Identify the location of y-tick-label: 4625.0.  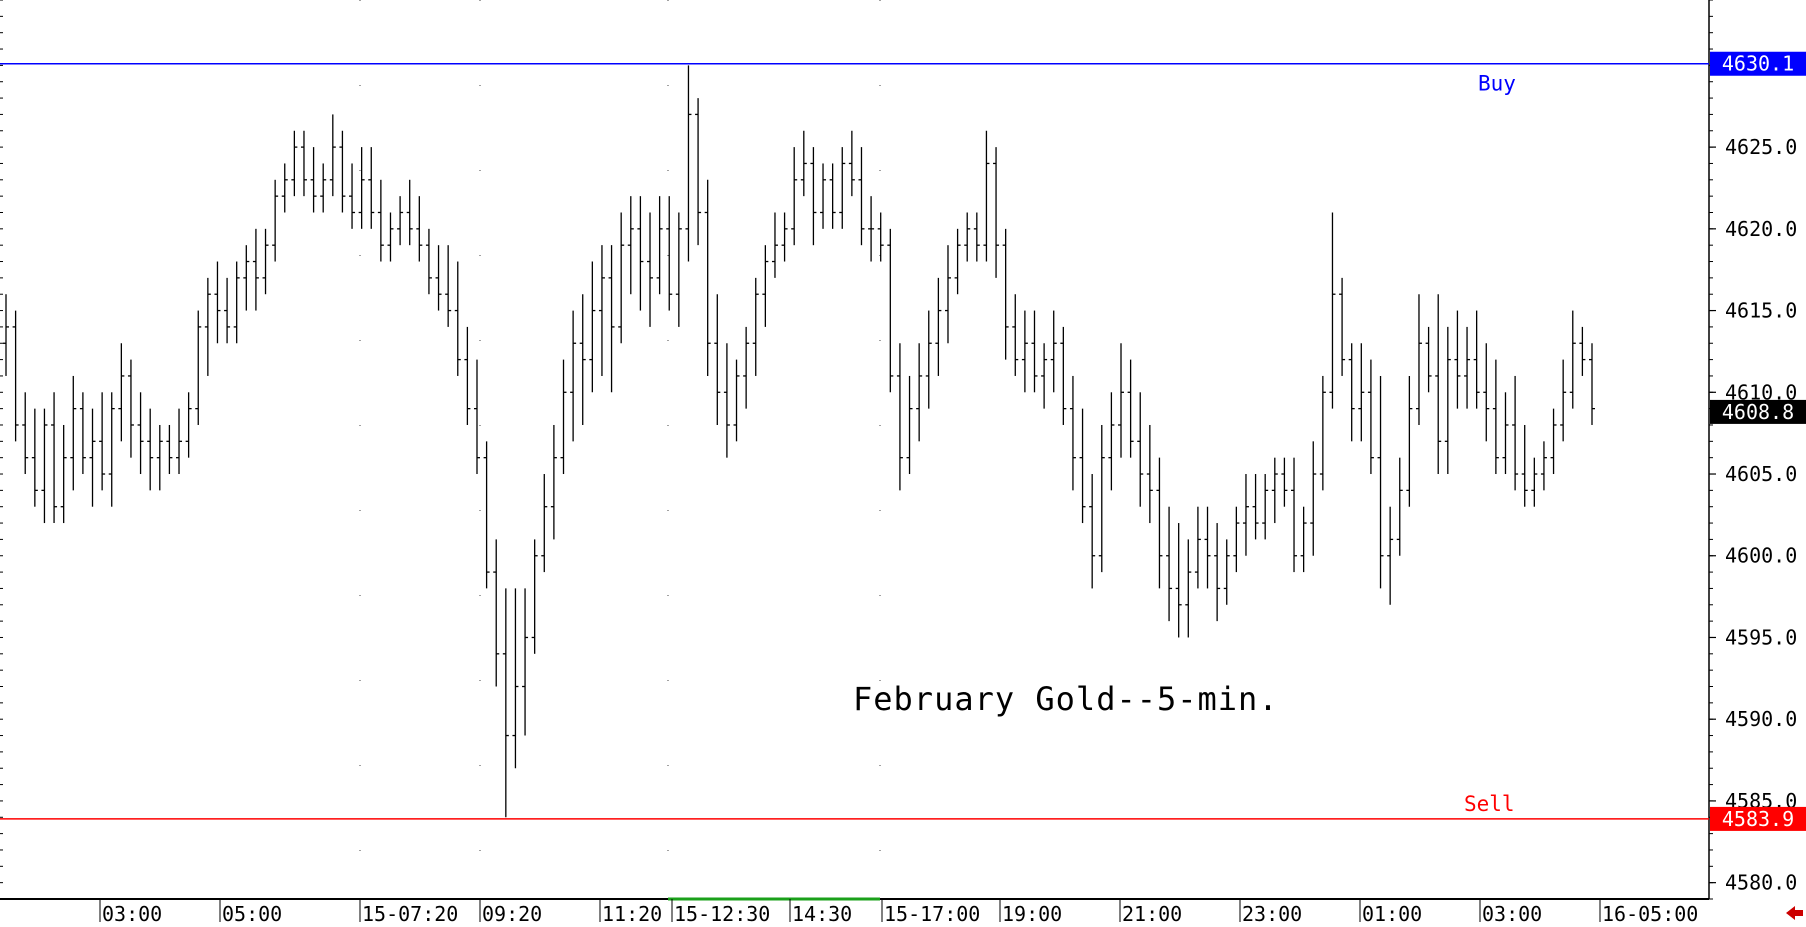
(1761, 147).